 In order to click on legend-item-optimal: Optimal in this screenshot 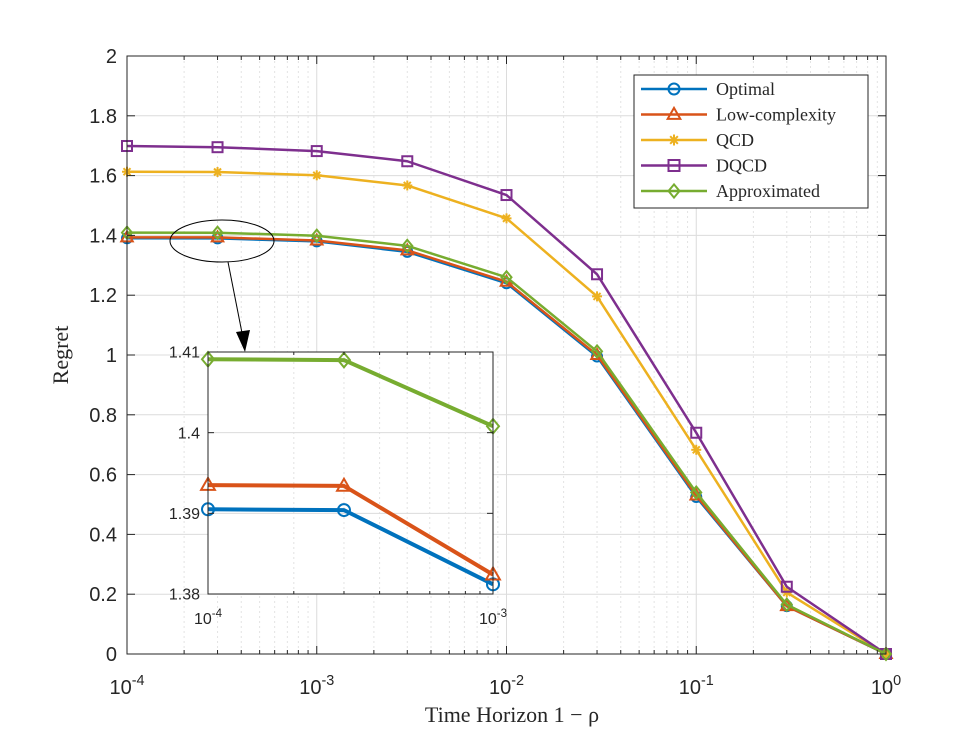, I will do `click(708, 89)`.